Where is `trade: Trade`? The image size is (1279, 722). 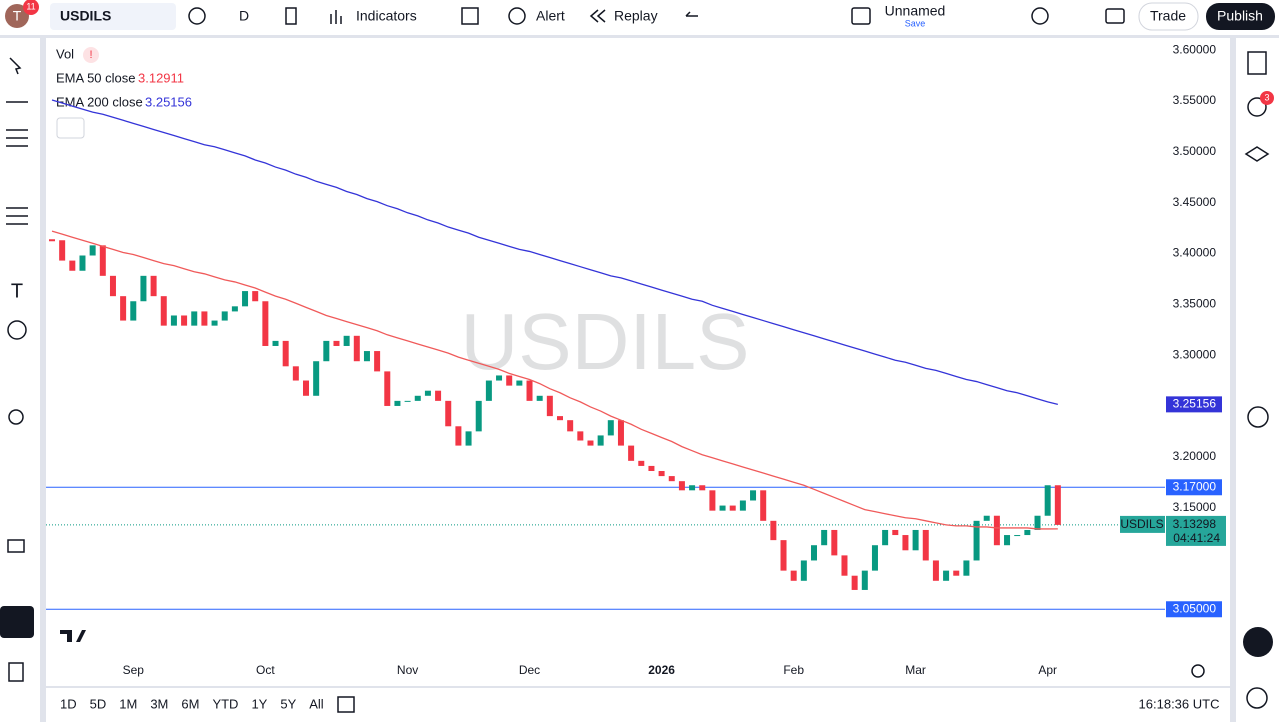 trade: Trade is located at coordinates (1168, 16).